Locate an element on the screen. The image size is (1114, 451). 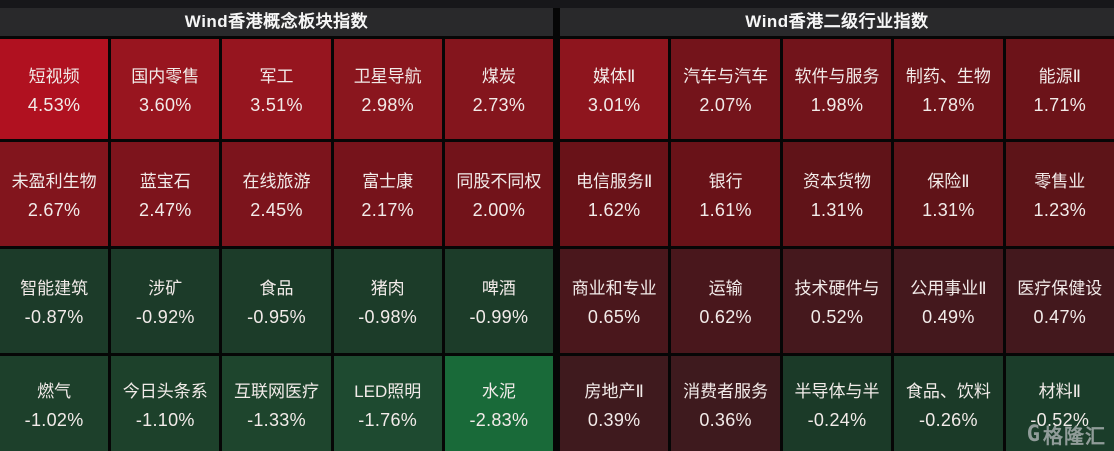
heatmap-cell: 运输 0.62% is located at coordinates (725, 301).